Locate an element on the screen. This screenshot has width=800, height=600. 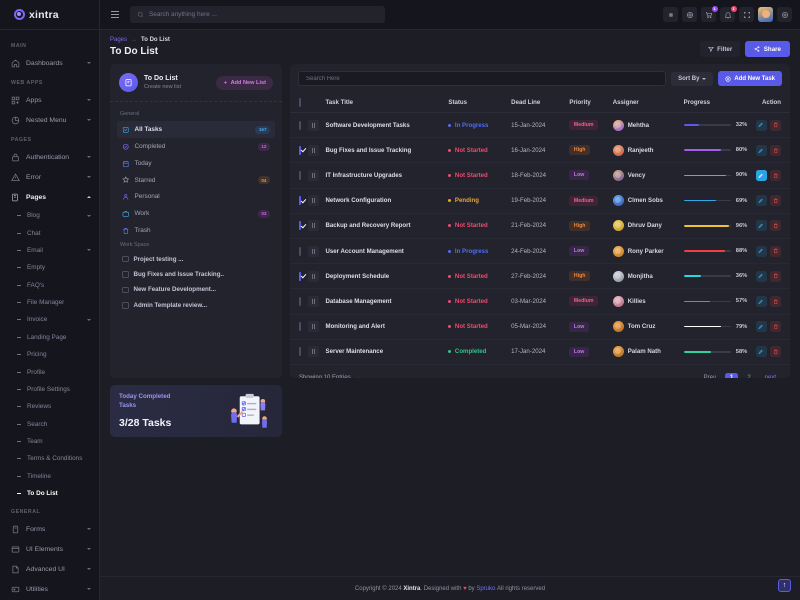
list-item-completed: Completed 12 is located at coordinates (196, 146).